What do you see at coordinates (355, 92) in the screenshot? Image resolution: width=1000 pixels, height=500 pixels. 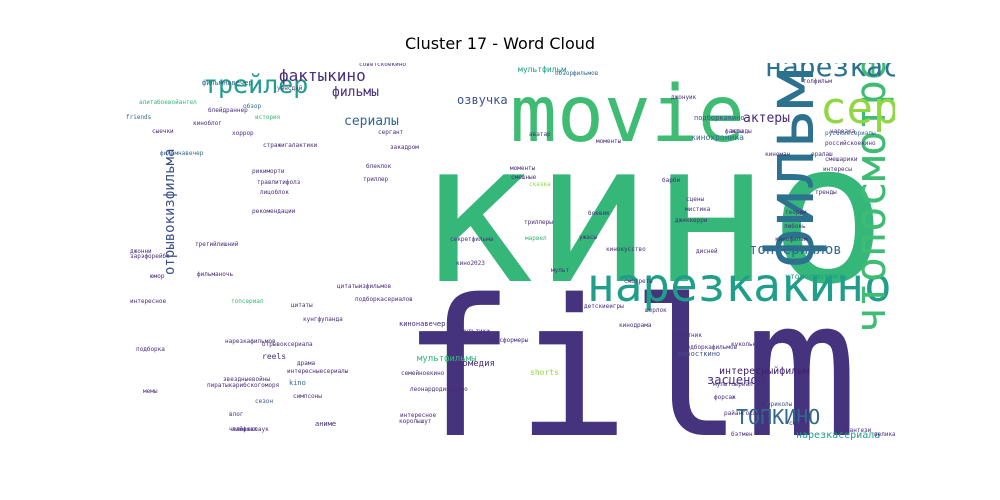 I see `word-13: фильмы` at bounding box center [355, 92].